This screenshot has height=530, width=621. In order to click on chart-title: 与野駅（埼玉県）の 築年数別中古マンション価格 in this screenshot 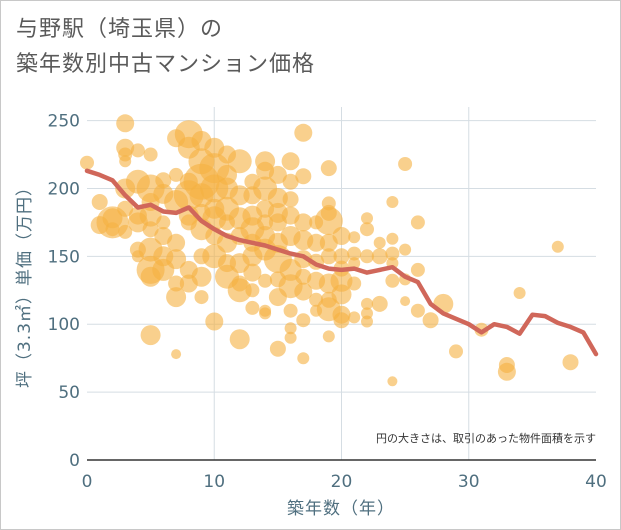, I will do `click(165, 47)`.